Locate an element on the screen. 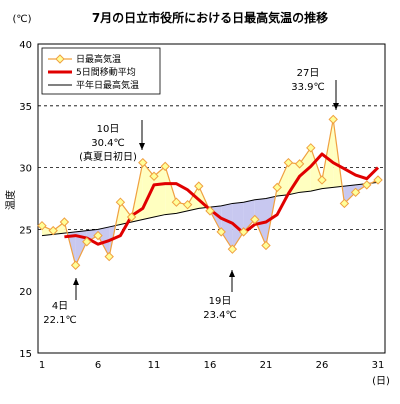  x-unit-label: (日) is located at coordinates (381, 381).